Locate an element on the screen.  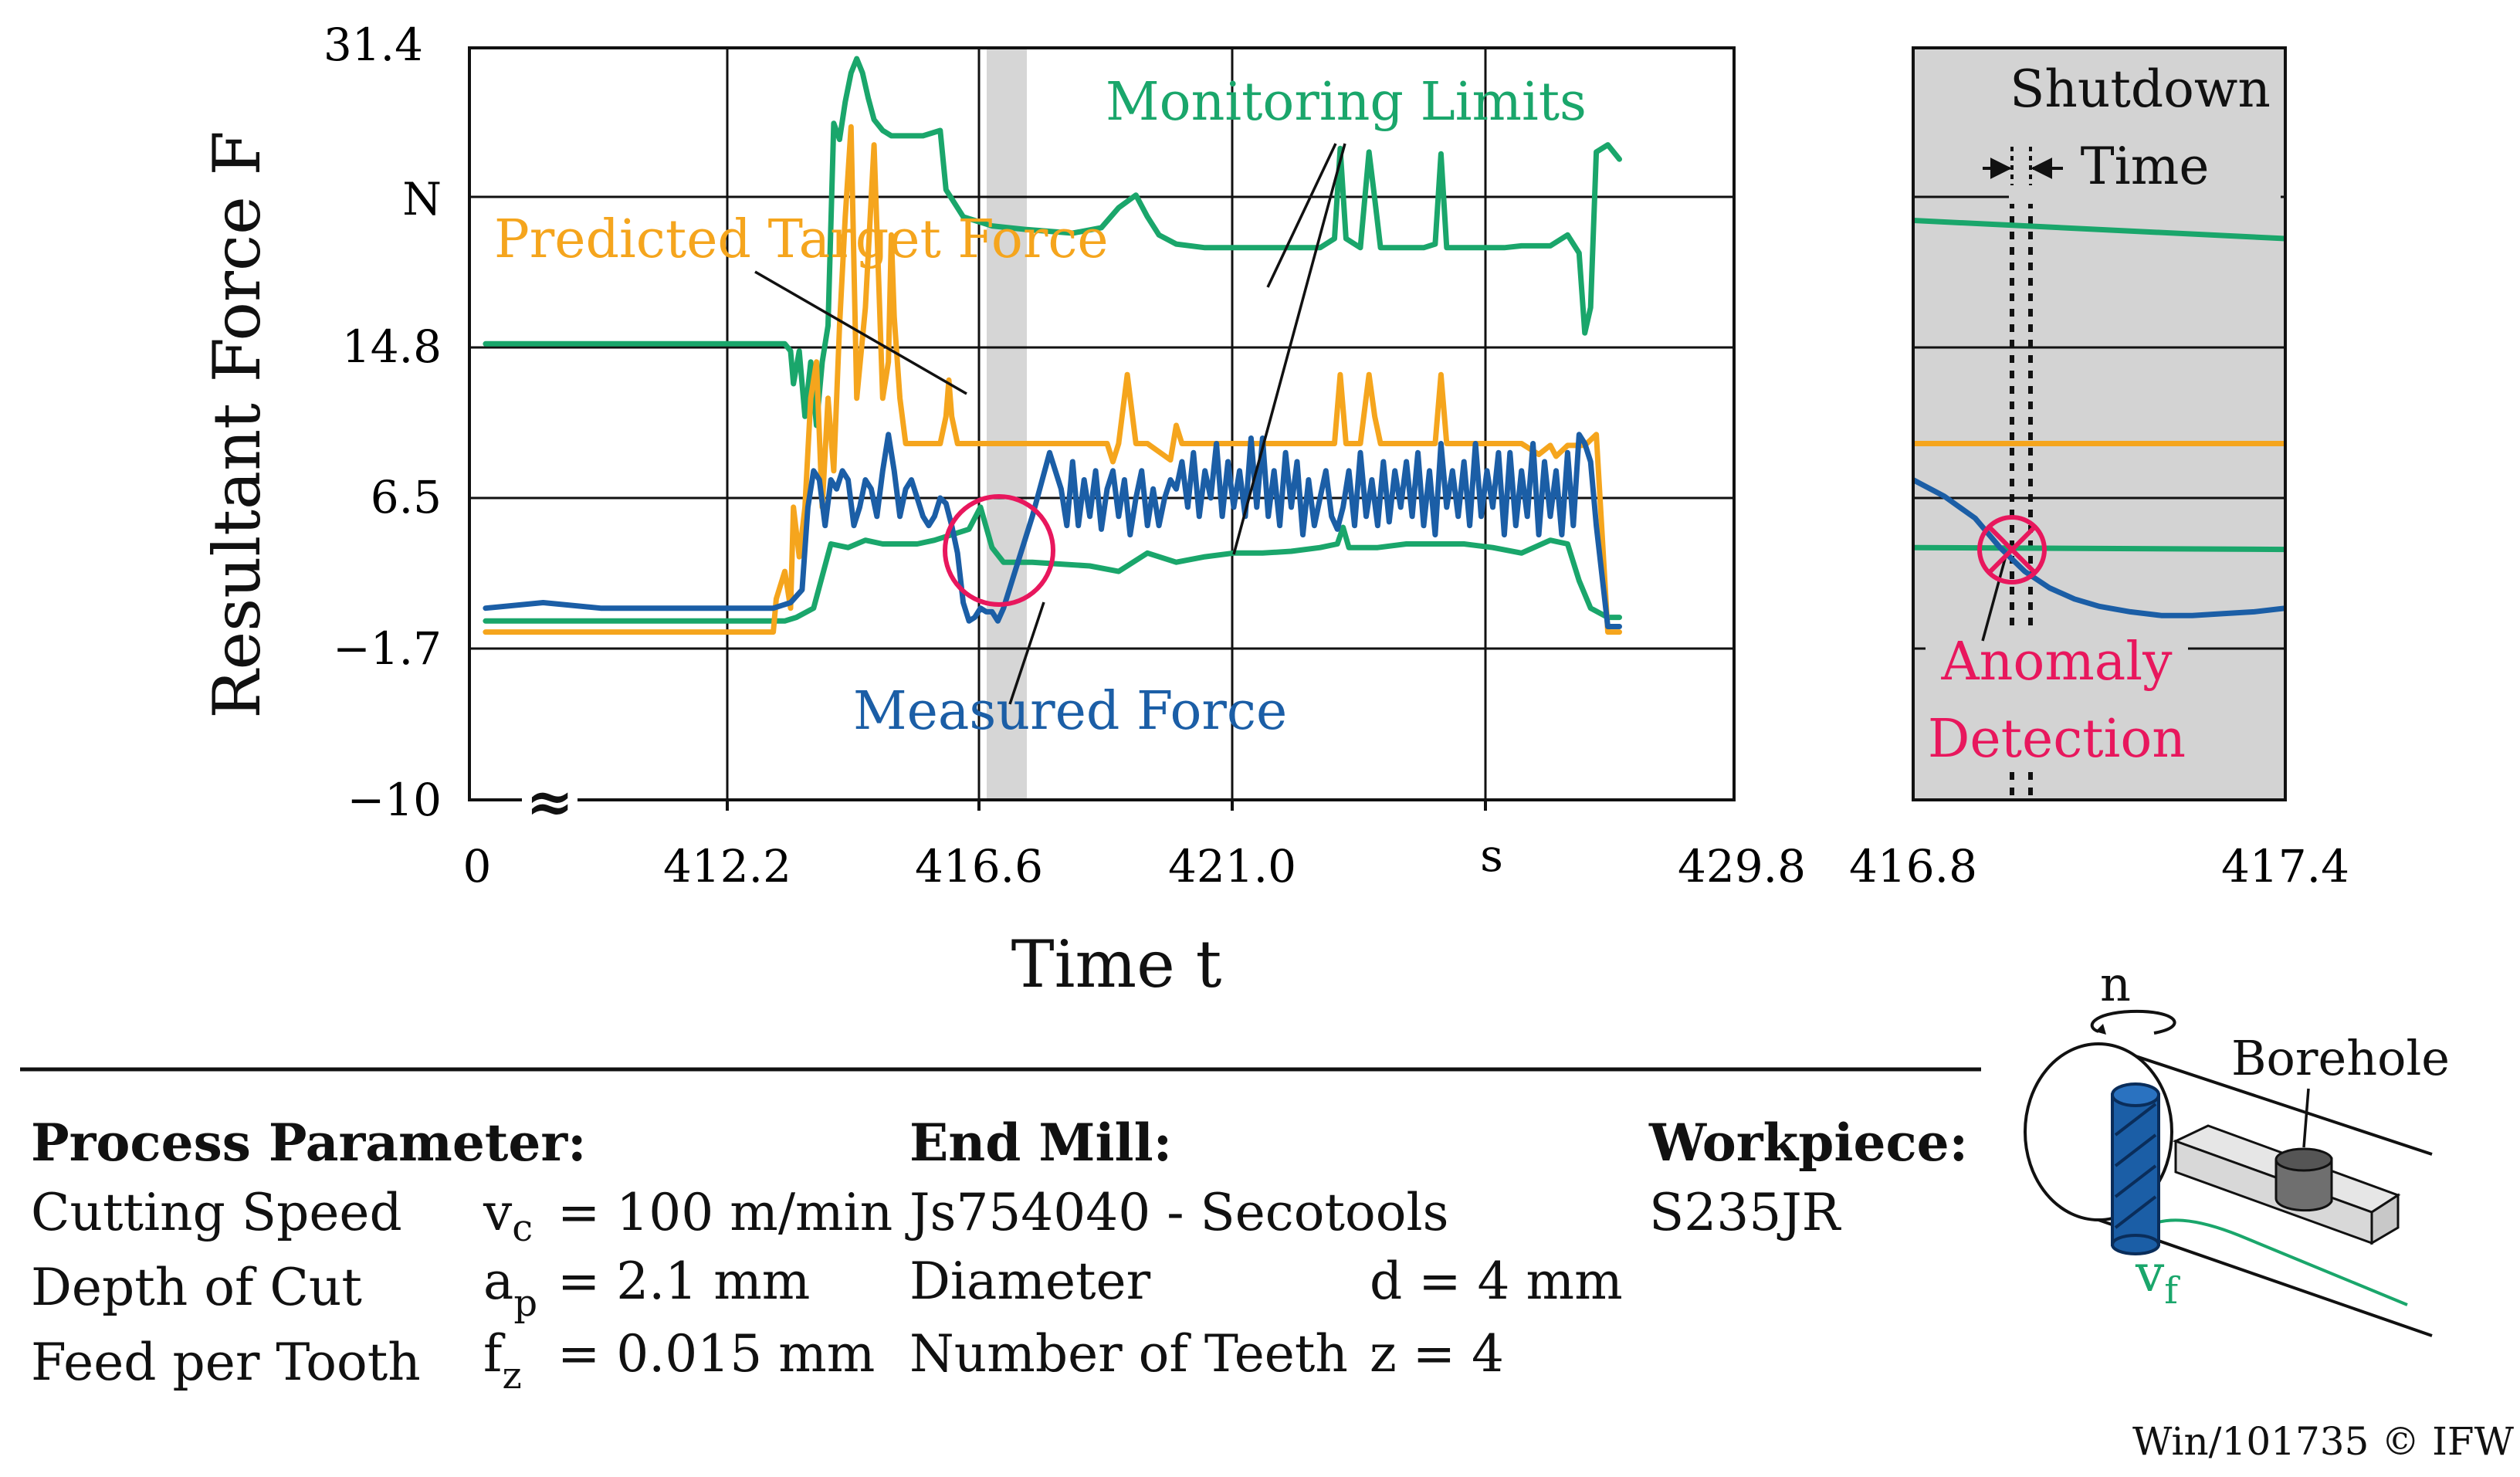
x-tick-label: 421.0 is located at coordinates (1232, 866).